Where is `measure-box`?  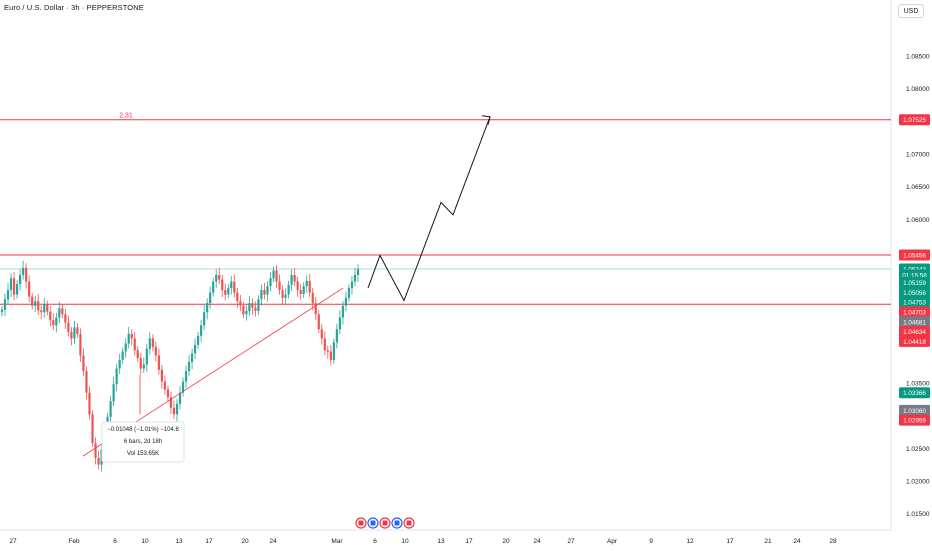
measure-box is located at coordinates (143, 442).